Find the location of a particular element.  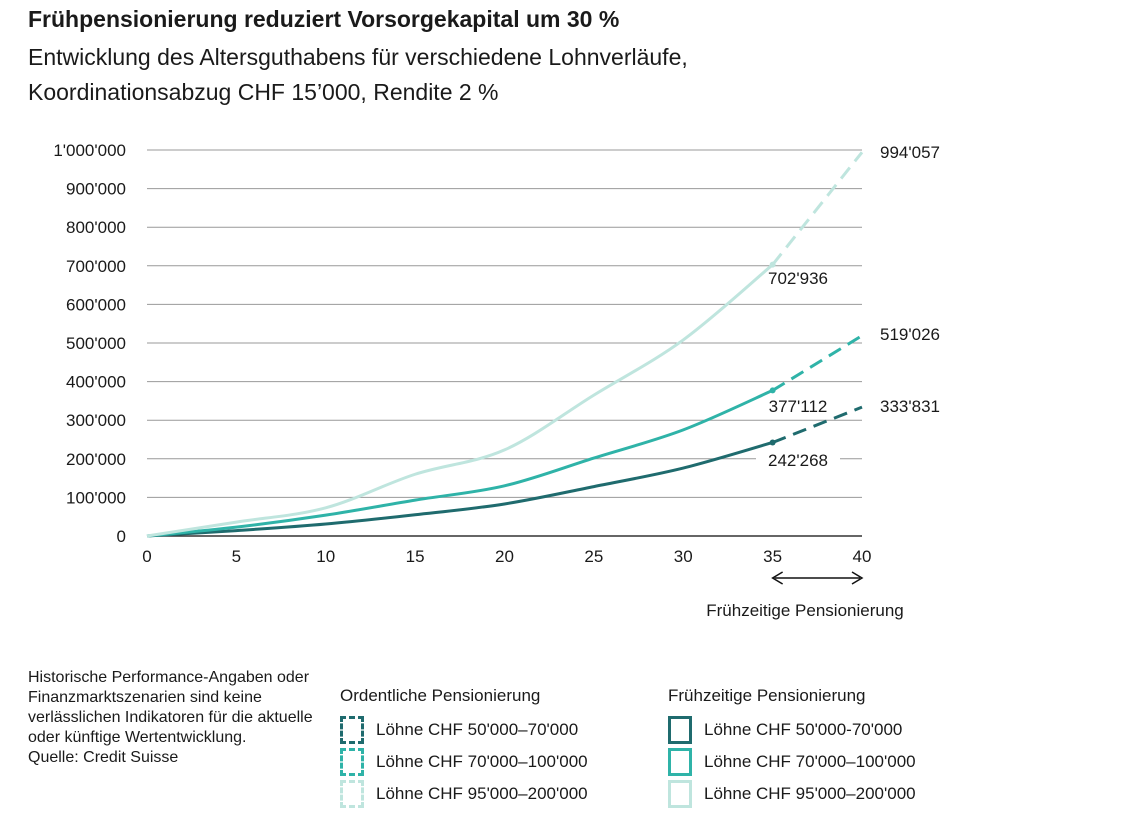

y-tick-label: 0 is located at coordinates (121, 536).